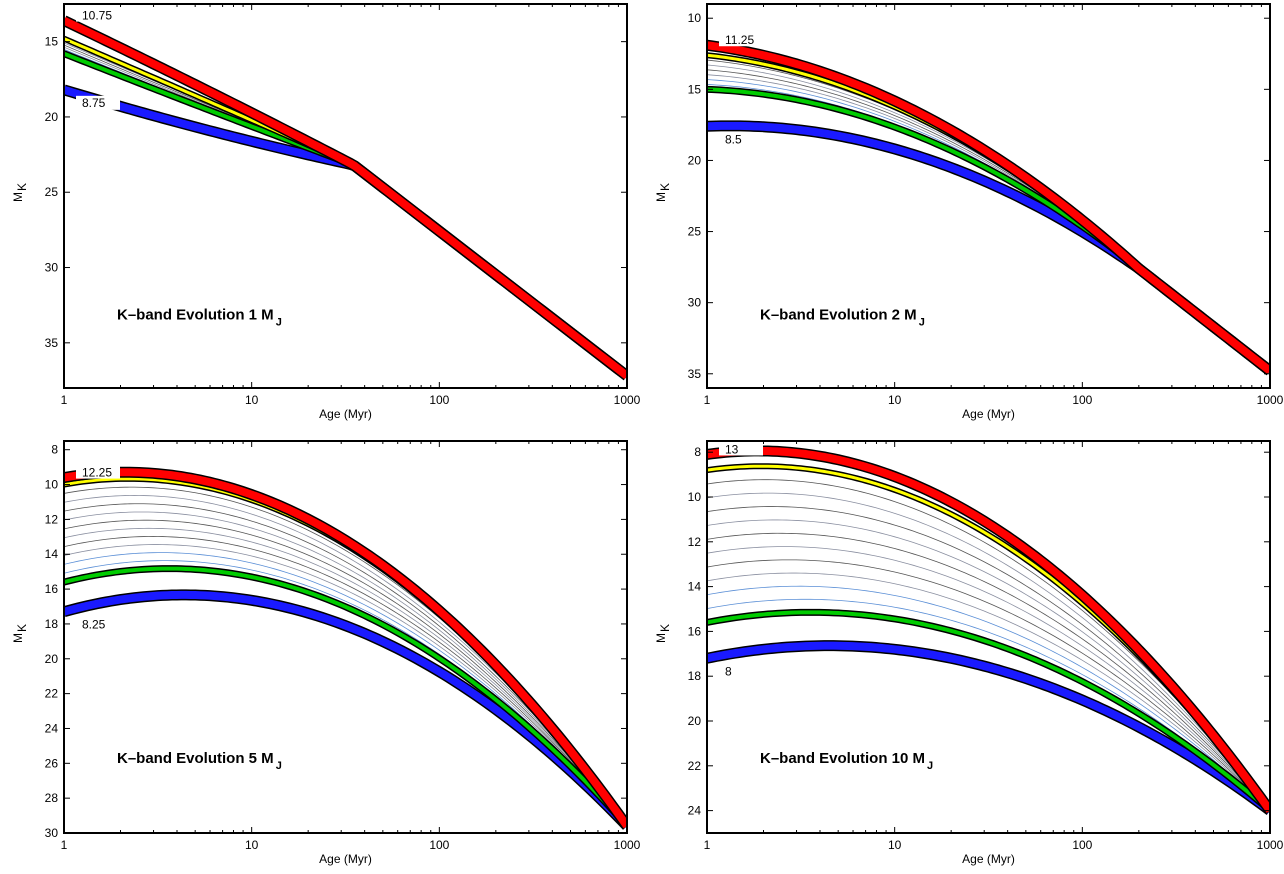 This screenshot has width=1284, height=874. What do you see at coordinates (94, 625) in the screenshot?
I see `svg-text: 8.25` at bounding box center [94, 625].